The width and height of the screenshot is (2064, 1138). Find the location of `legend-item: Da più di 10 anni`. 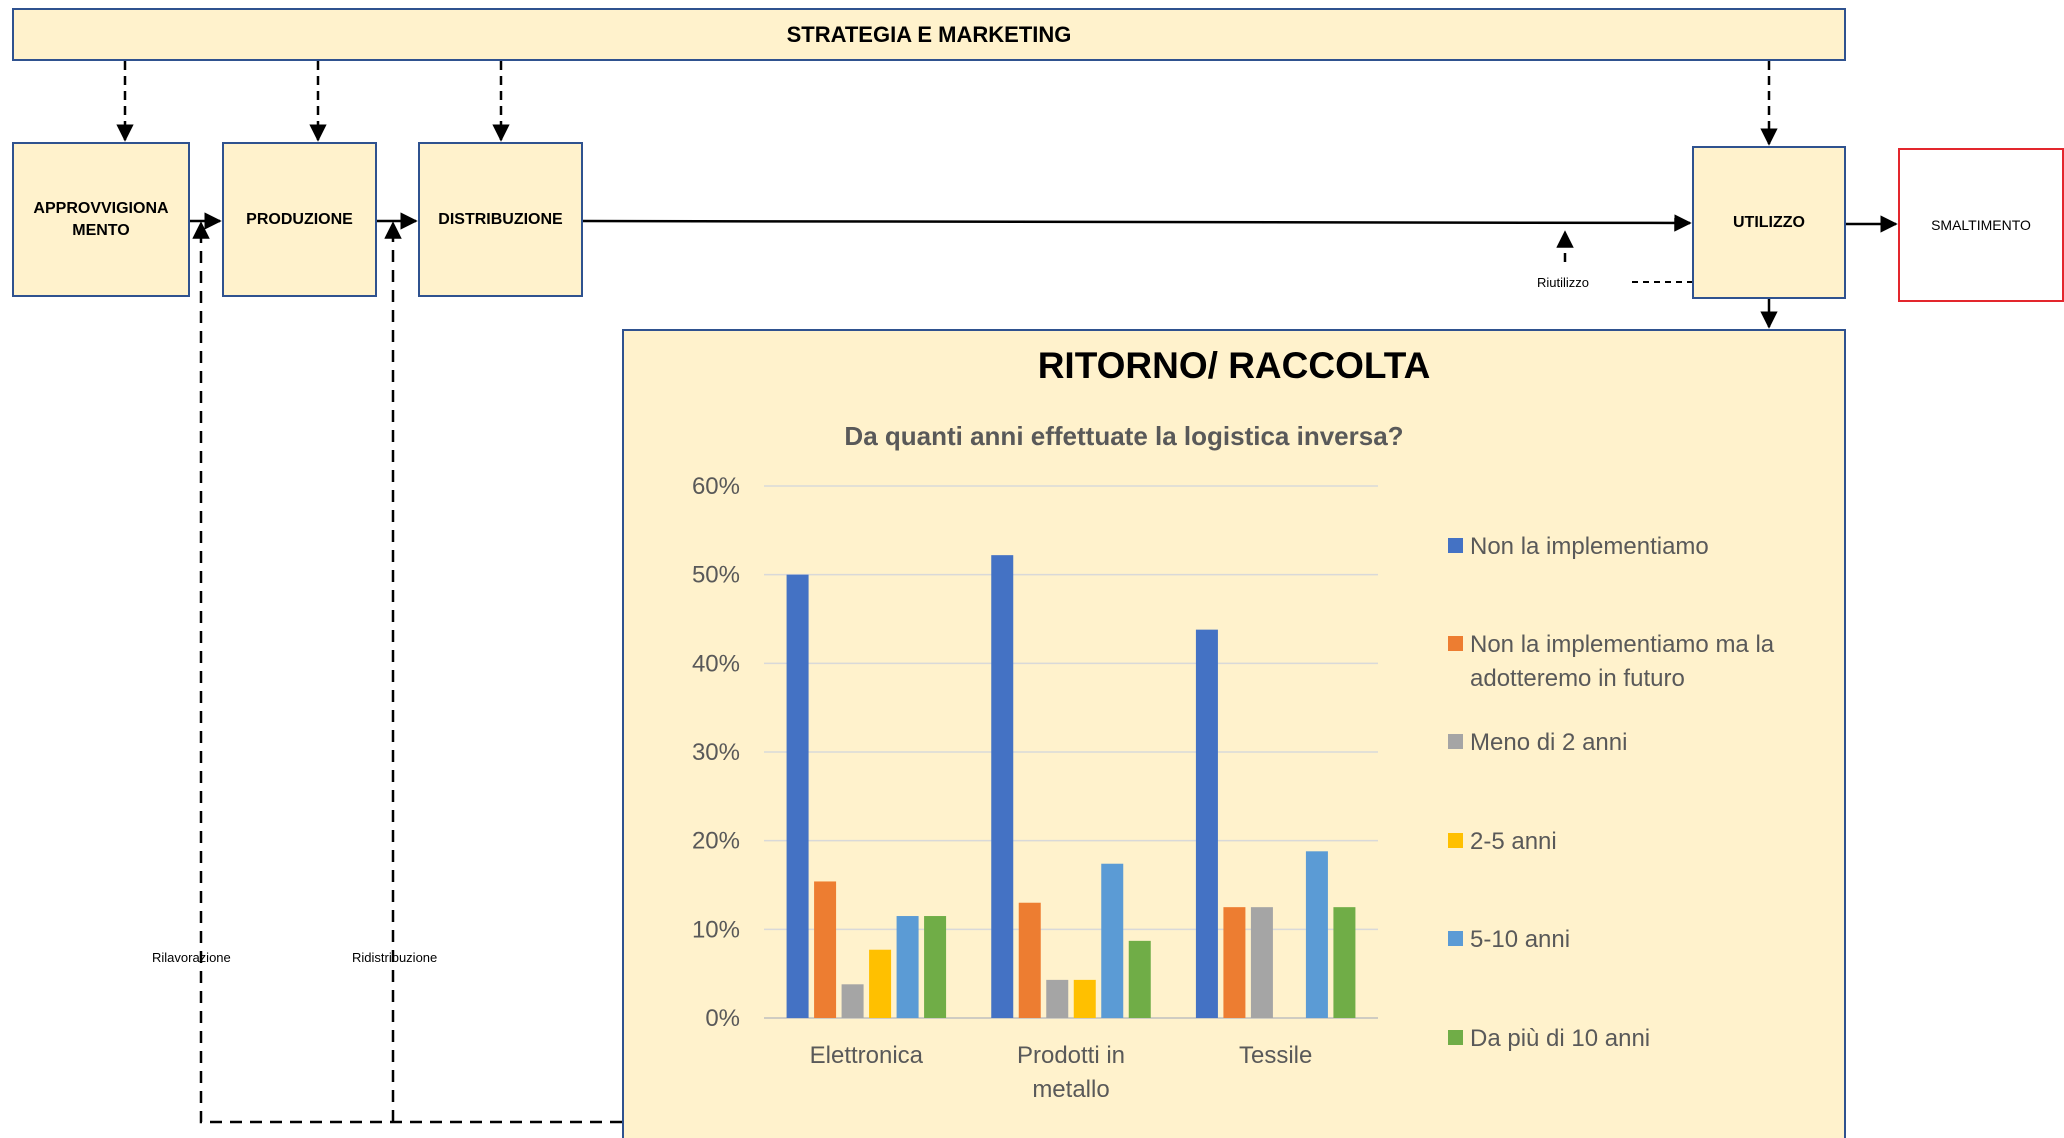

legend-item: Da più di 10 anni is located at coordinates (1628, 1039).